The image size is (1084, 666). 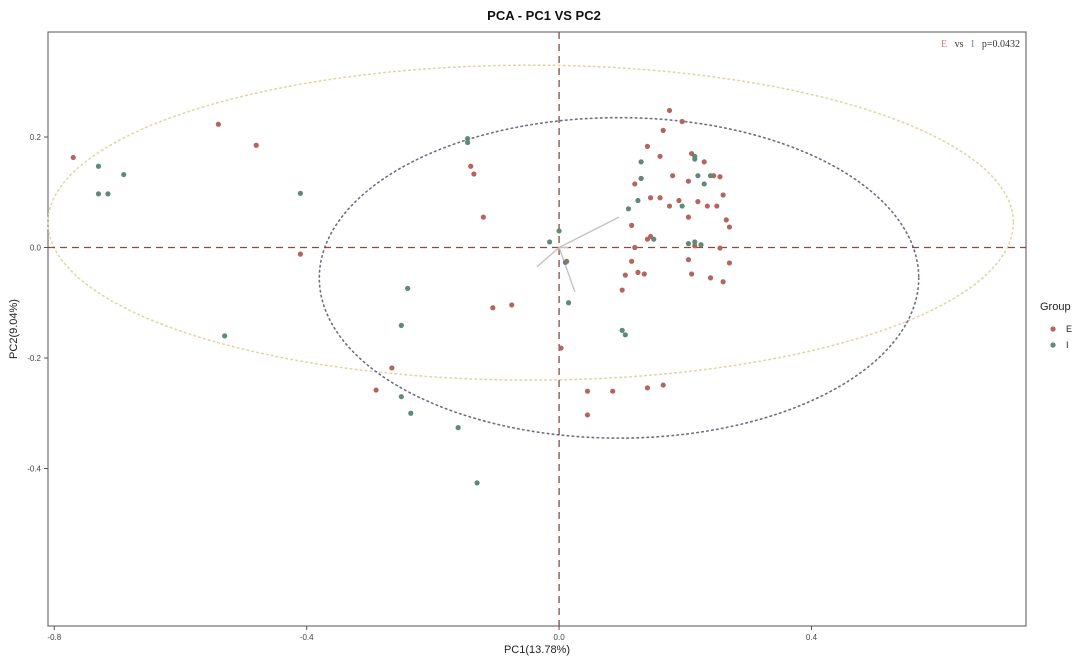 What do you see at coordinates (560, 637) in the screenshot?
I see `x-tick-label-2: 0.0` at bounding box center [560, 637].